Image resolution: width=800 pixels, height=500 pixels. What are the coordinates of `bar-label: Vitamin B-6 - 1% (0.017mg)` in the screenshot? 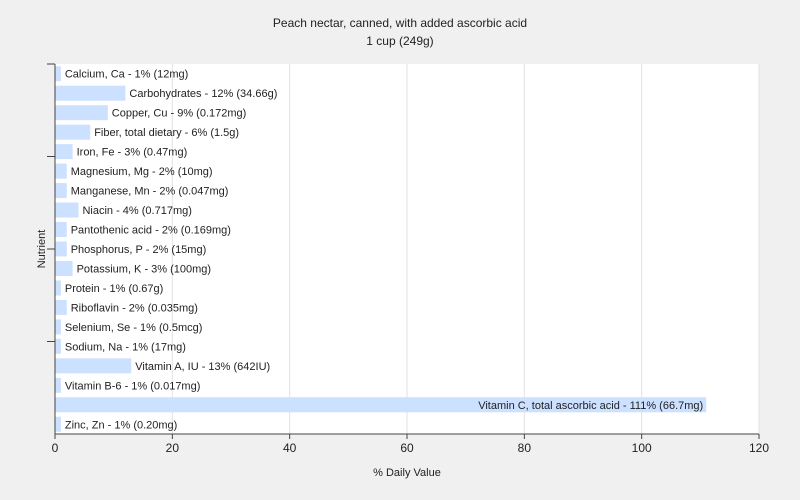 It's located at (133, 386).